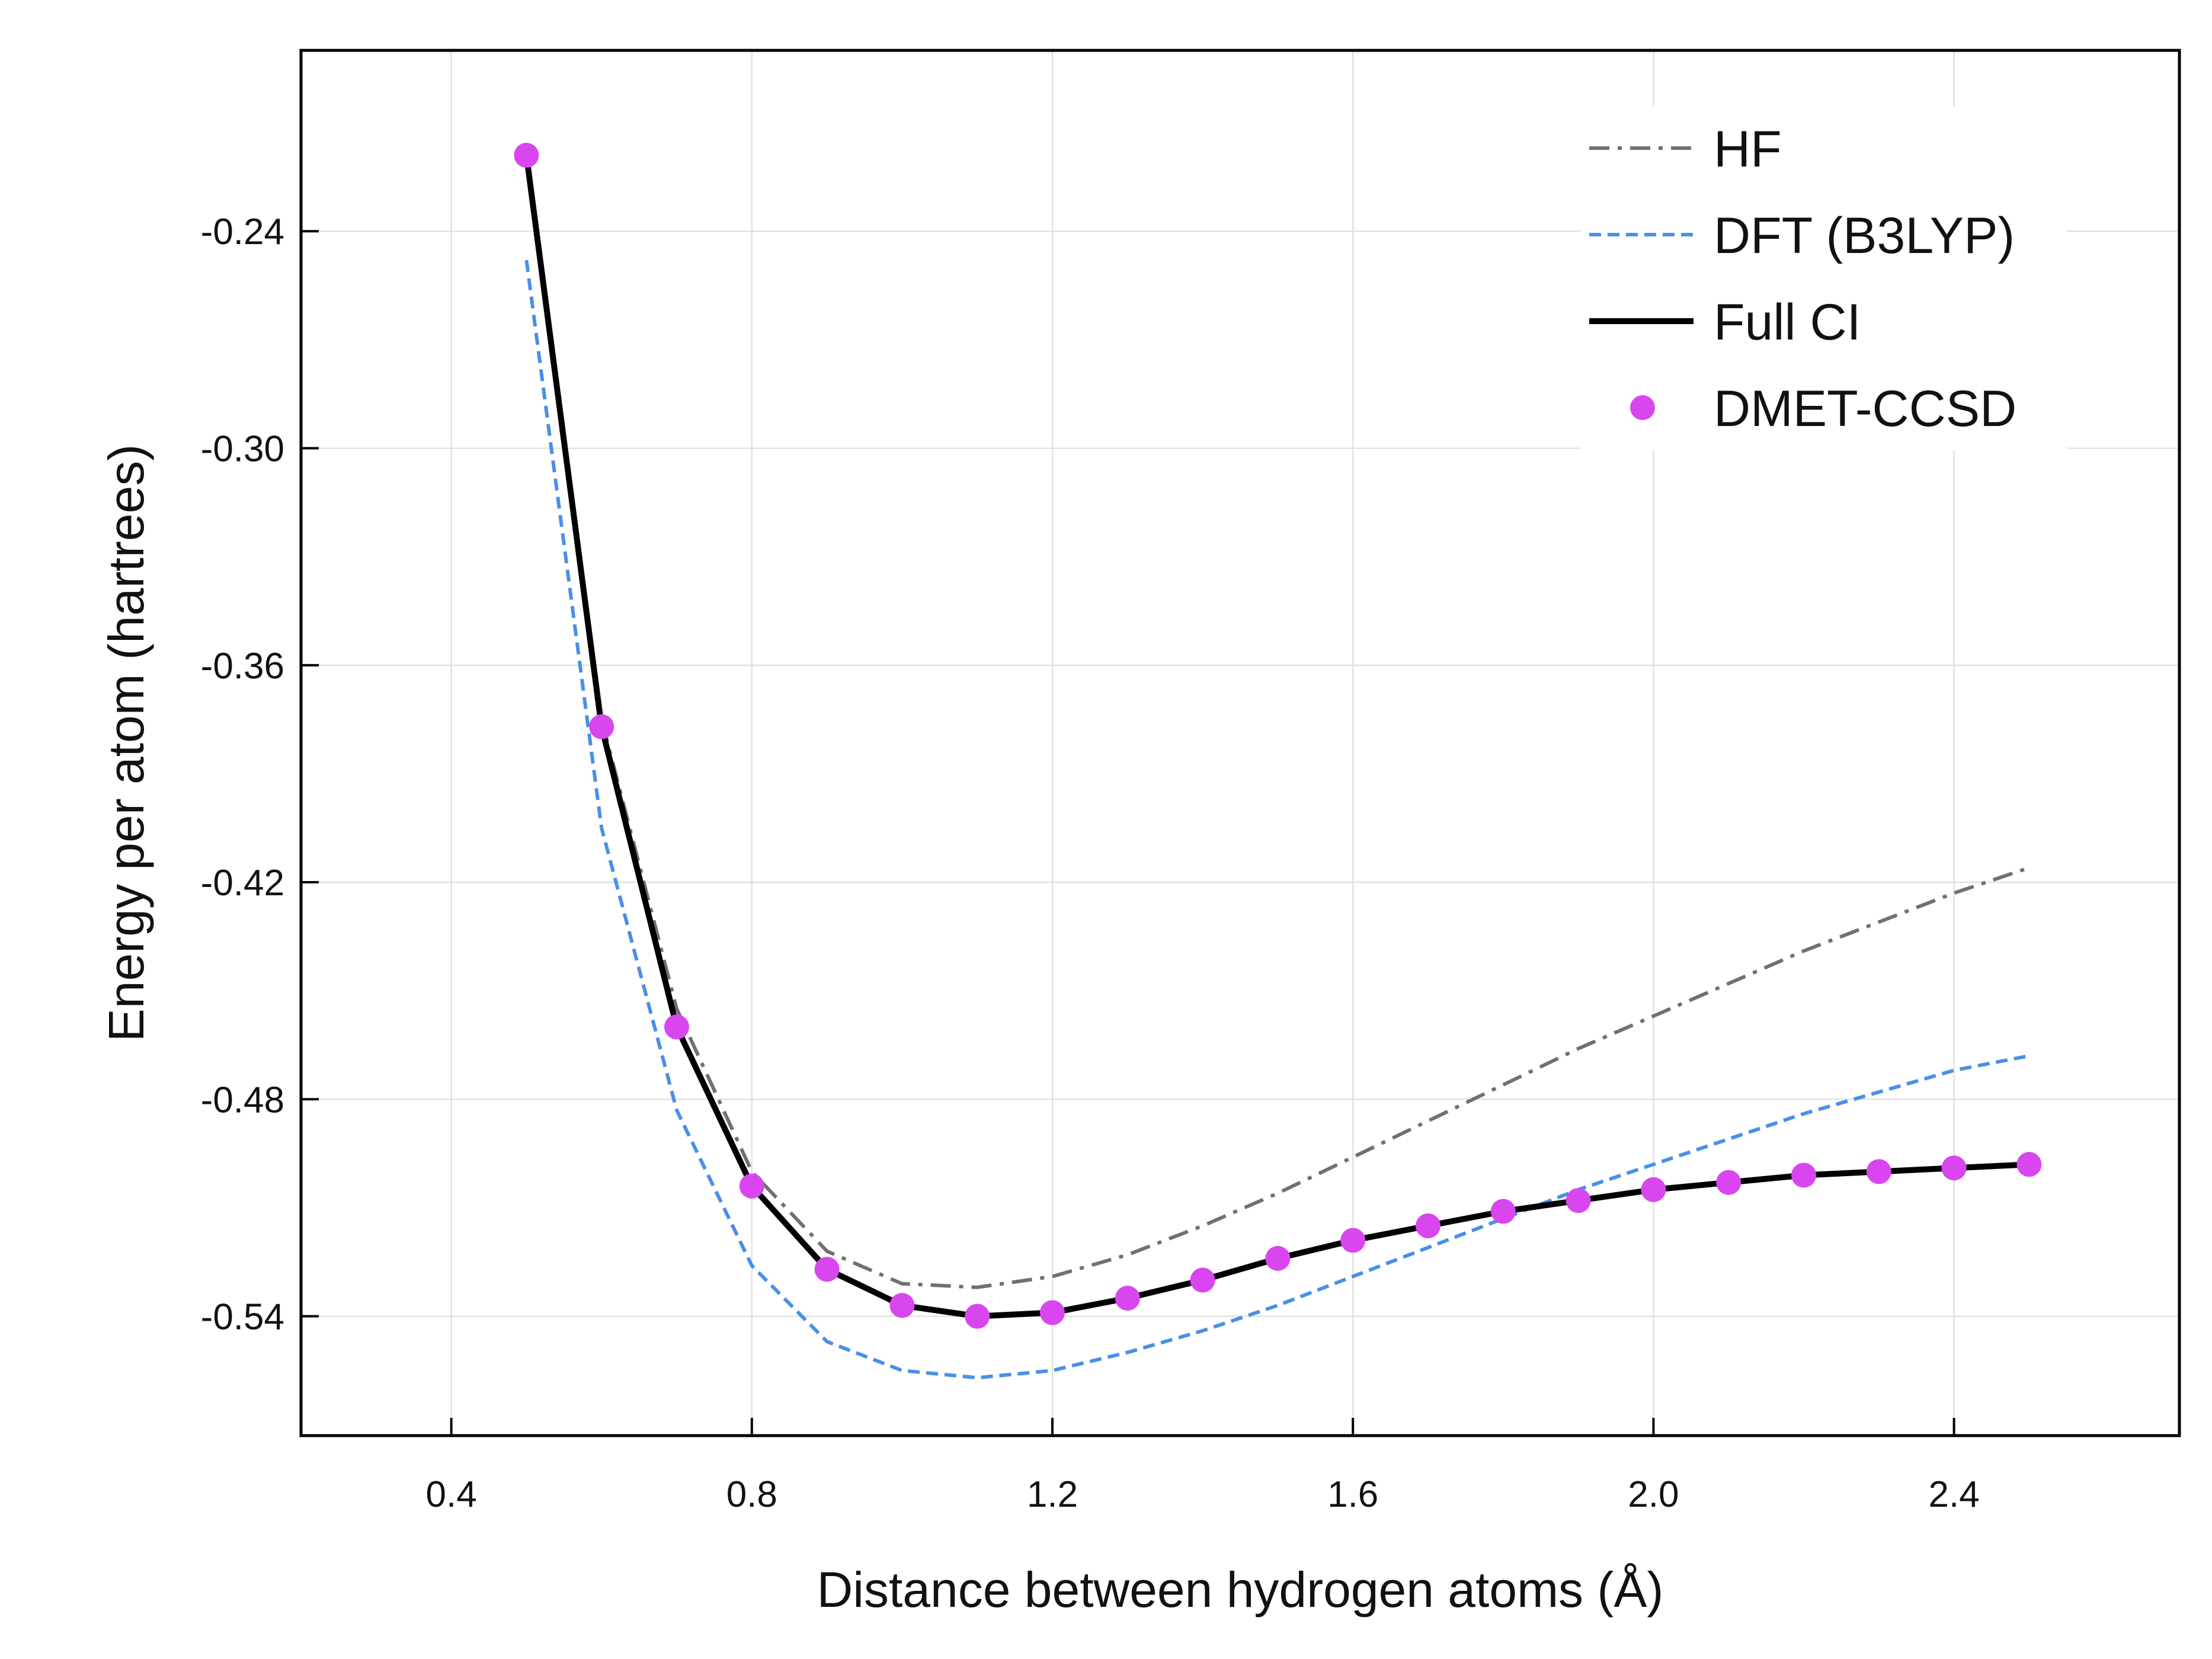 The width and height of the screenshot is (2212, 1659). What do you see at coordinates (1052, 1494) in the screenshot?
I see `x-tick-label: 1.2` at bounding box center [1052, 1494].